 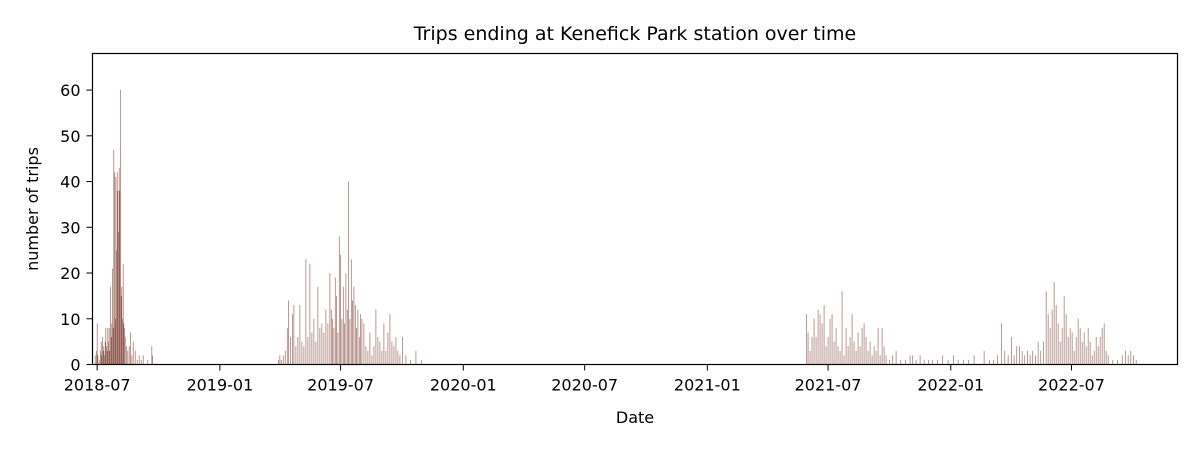 I want to click on y-tick-label: 60, so click(x=70, y=90).